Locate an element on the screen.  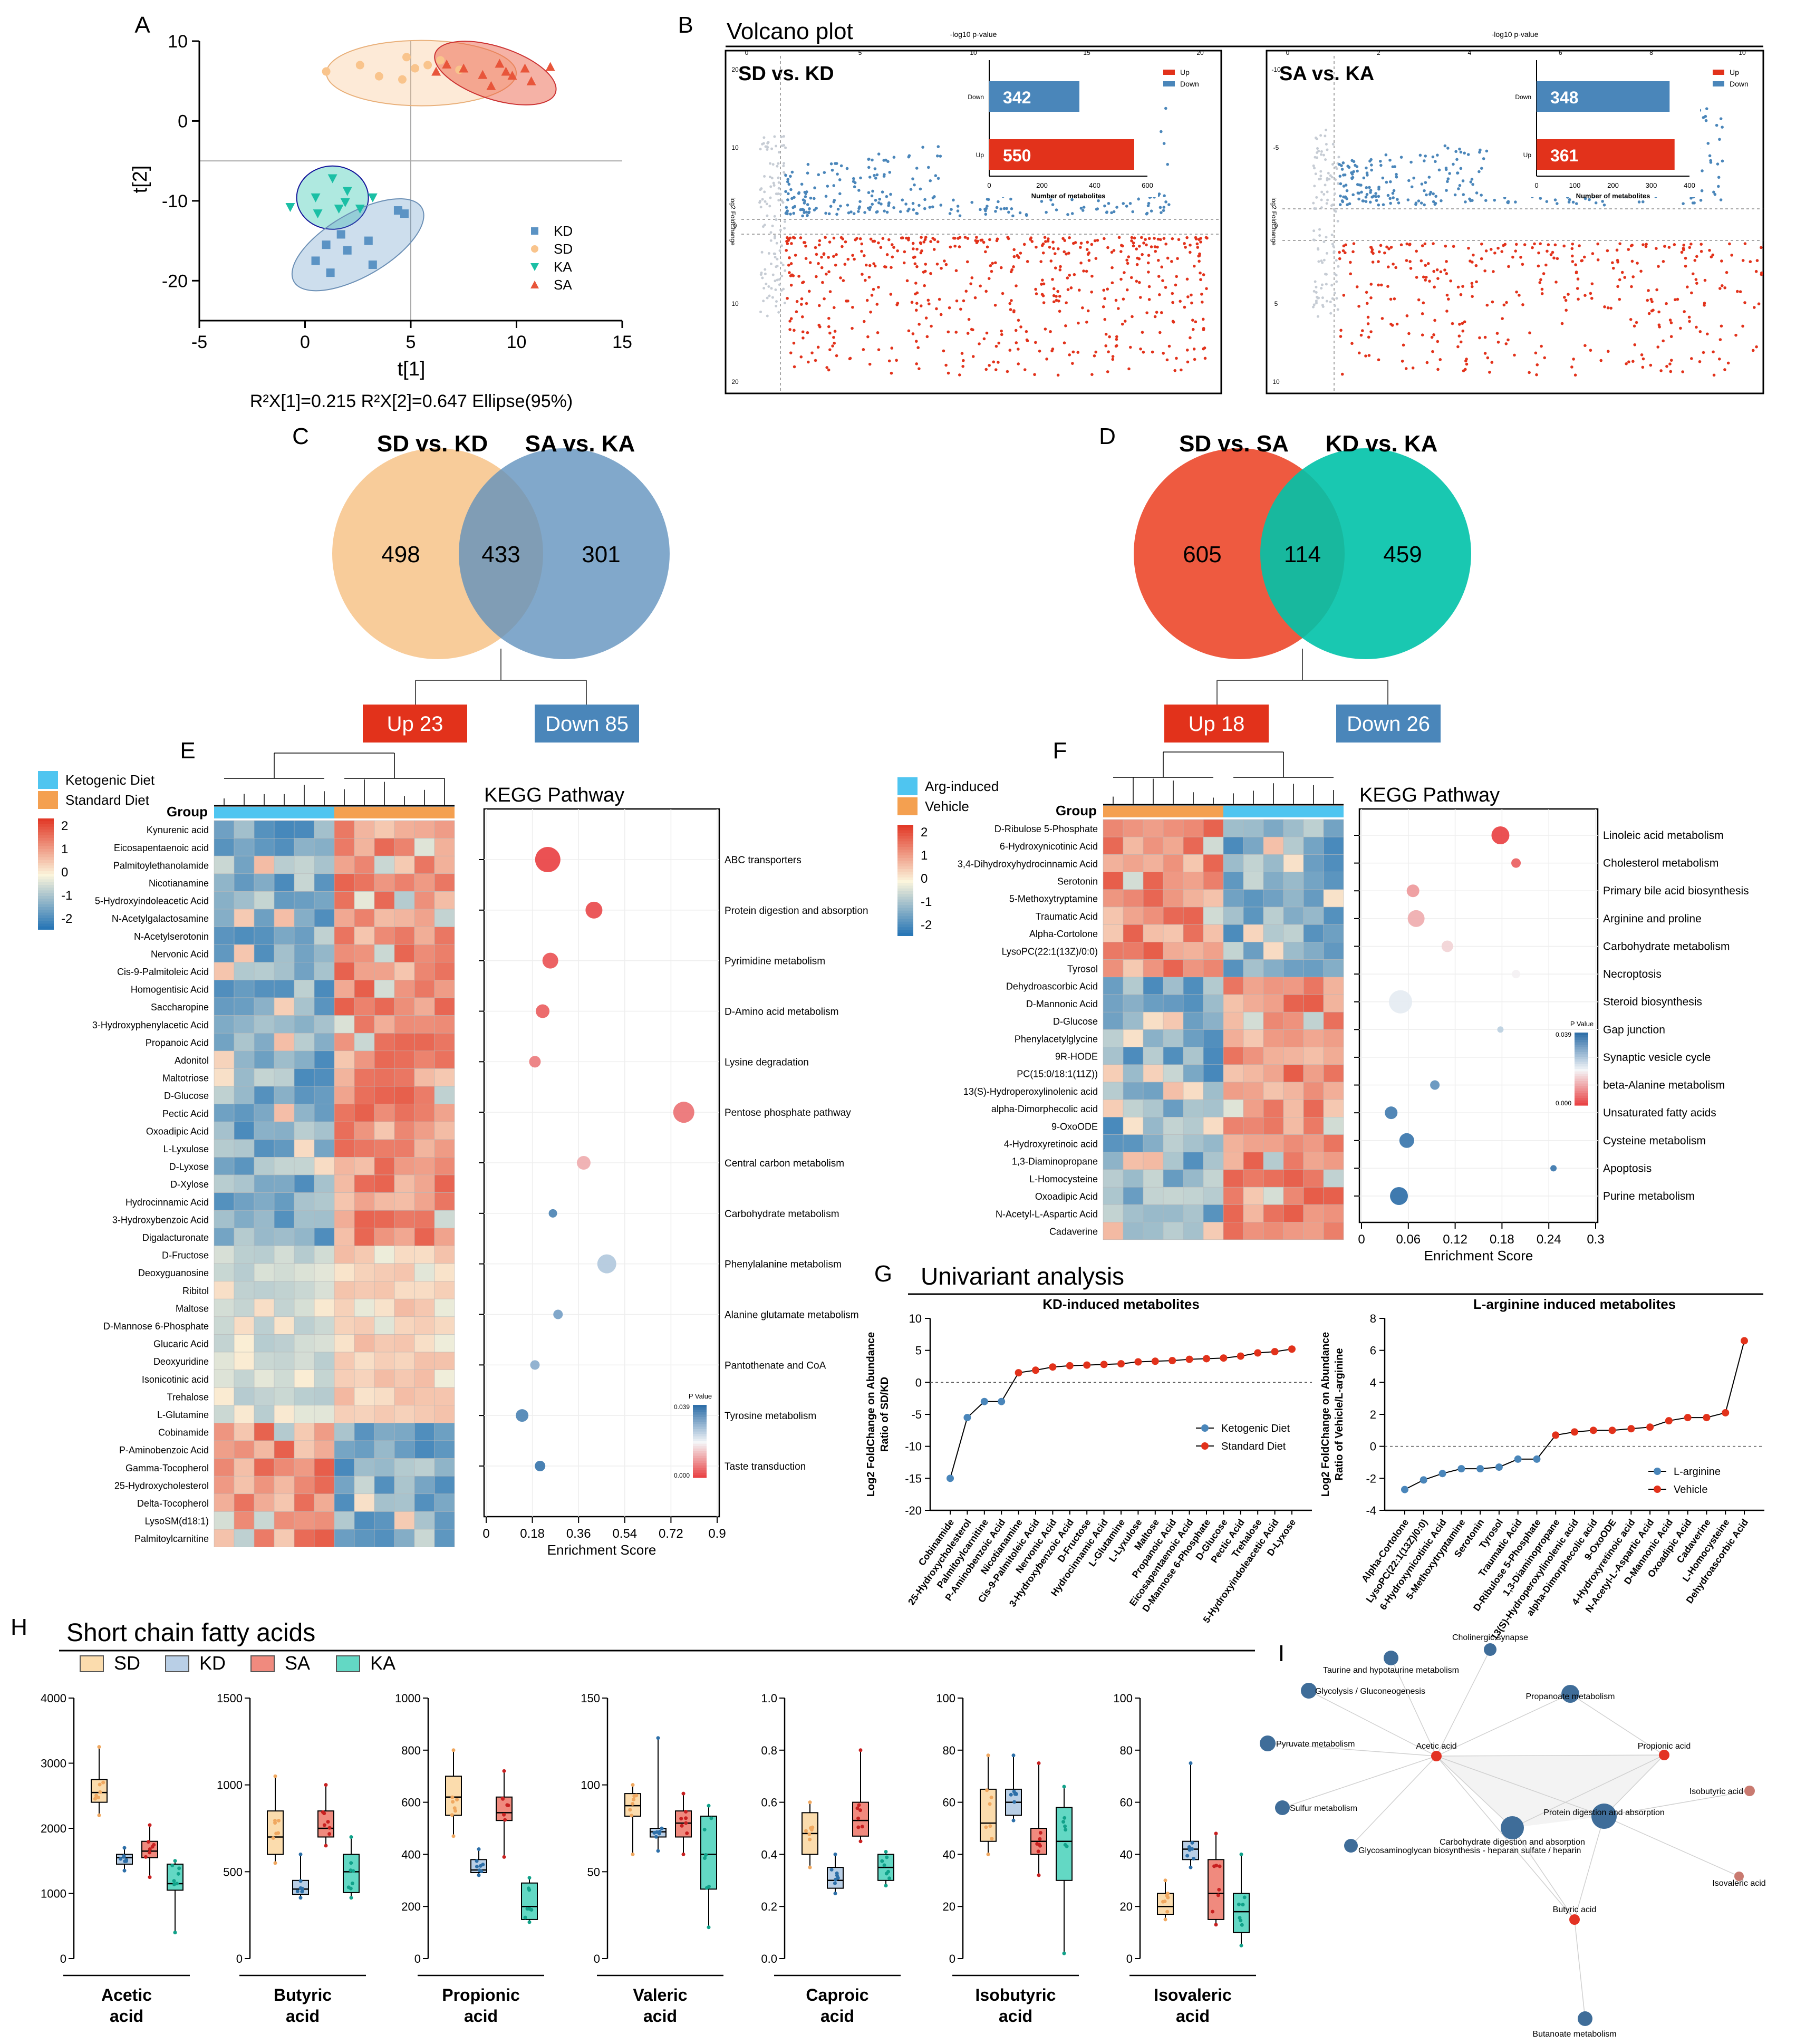
heatmap-row-label: LysoSM(d18:1) is located at coordinates (177, 1521).